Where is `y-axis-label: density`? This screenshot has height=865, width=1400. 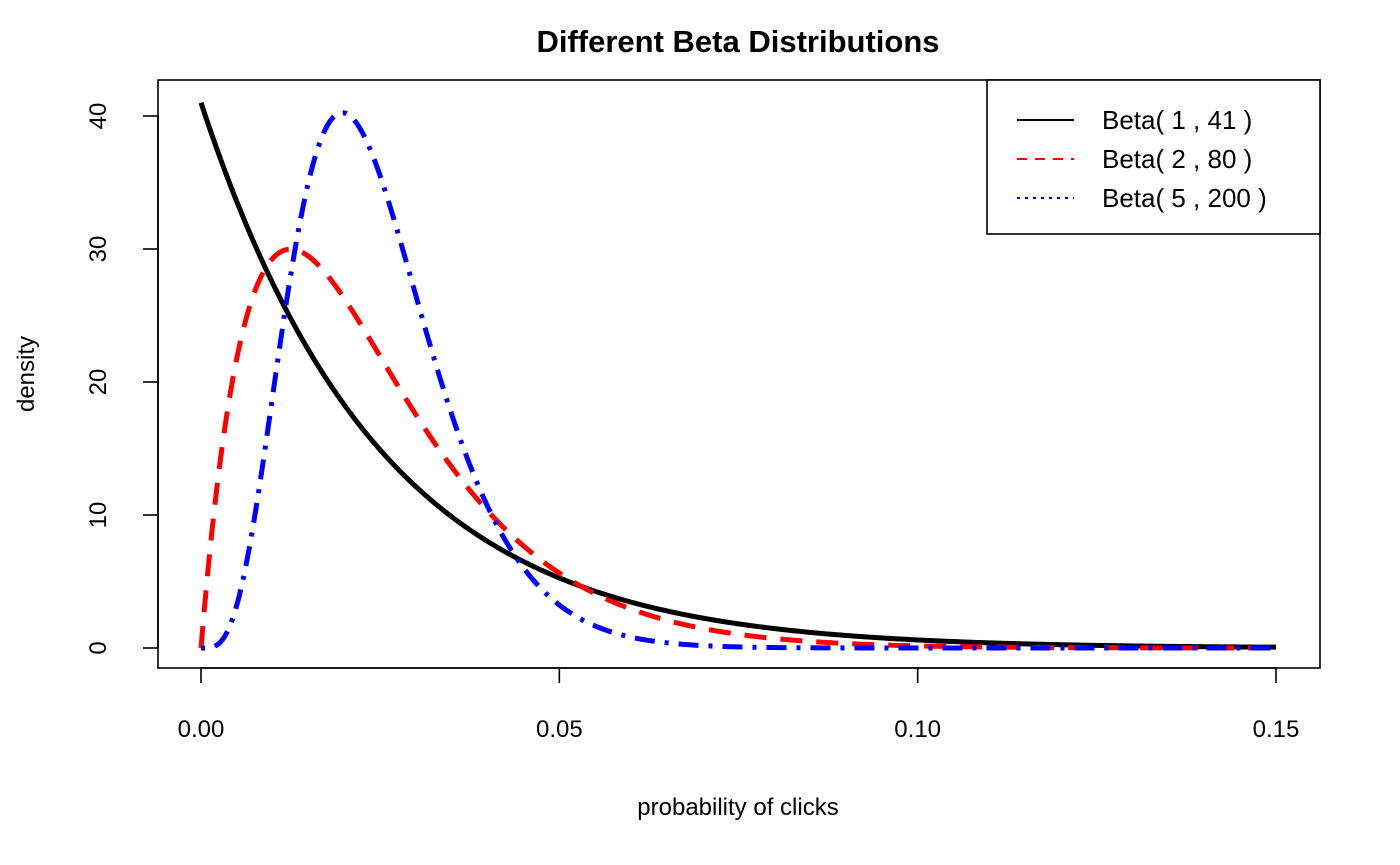 y-axis-label: density is located at coordinates (26, 374).